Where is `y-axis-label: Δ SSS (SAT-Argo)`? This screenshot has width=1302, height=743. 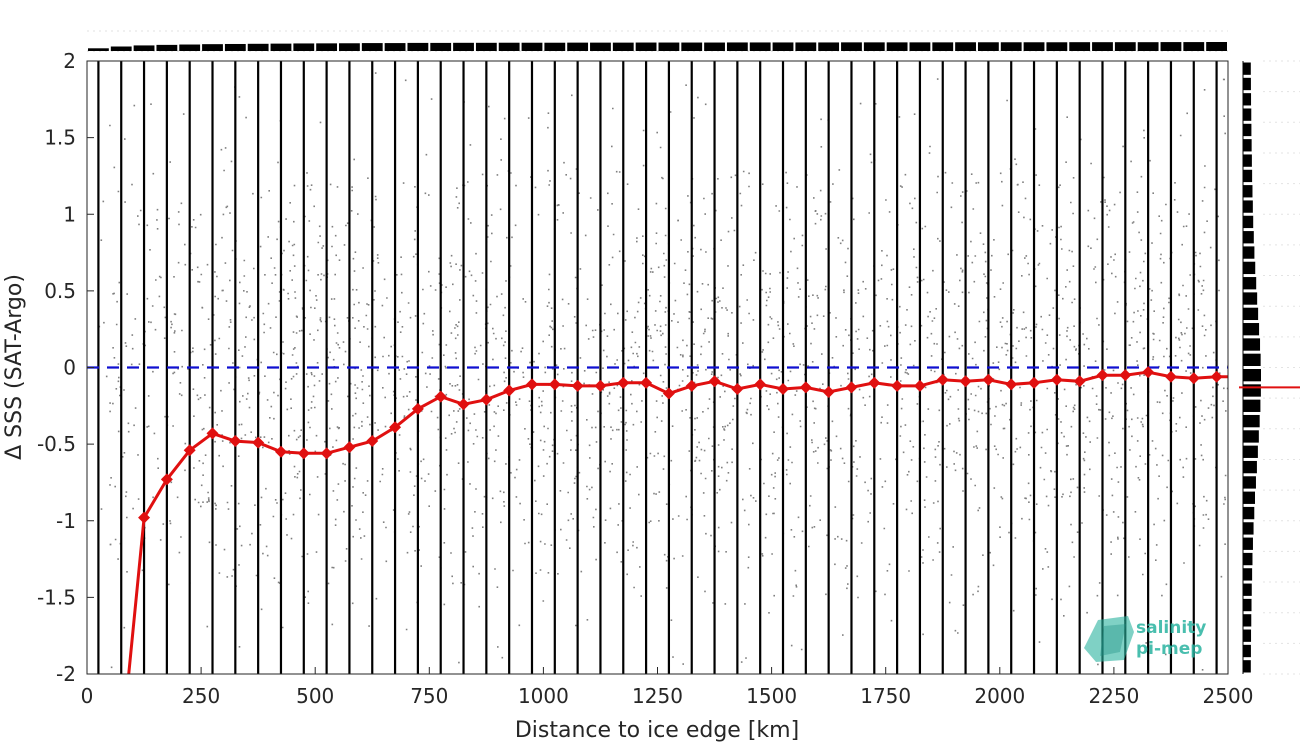
y-axis-label: Δ SSS (SAT-Argo) is located at coordinates (14, 367).